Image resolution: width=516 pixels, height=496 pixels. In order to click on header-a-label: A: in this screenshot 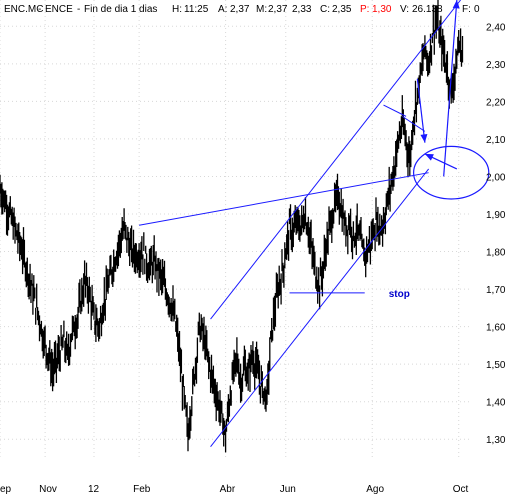, I will do `click(222, 9)`.